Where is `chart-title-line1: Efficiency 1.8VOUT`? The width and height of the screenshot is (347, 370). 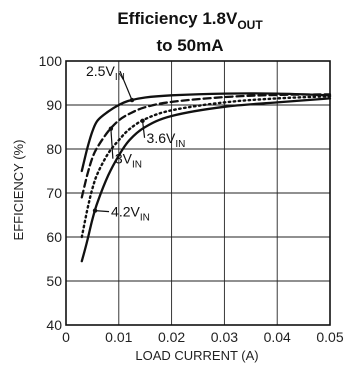 chart-title-line1: Efficiency 1.8VOUT is located at coordinates (190, 20).